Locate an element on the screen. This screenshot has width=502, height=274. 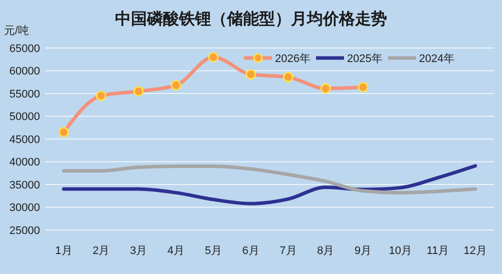
y-tick-label: 40000 is located at coordinates (24, 162).